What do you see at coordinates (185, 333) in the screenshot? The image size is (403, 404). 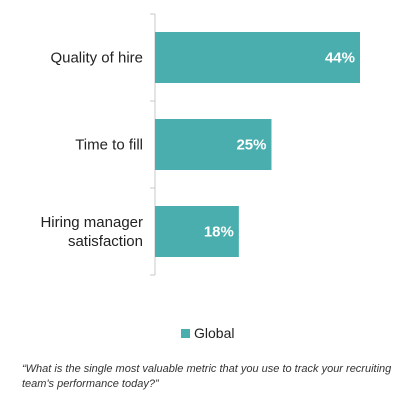 I see `legend-swatch-global` at bounding box center [185, 333].